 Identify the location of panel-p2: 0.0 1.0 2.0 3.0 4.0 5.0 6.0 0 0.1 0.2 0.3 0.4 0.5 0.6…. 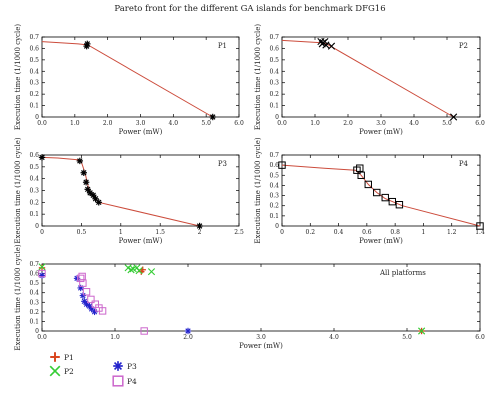
(369, 80).